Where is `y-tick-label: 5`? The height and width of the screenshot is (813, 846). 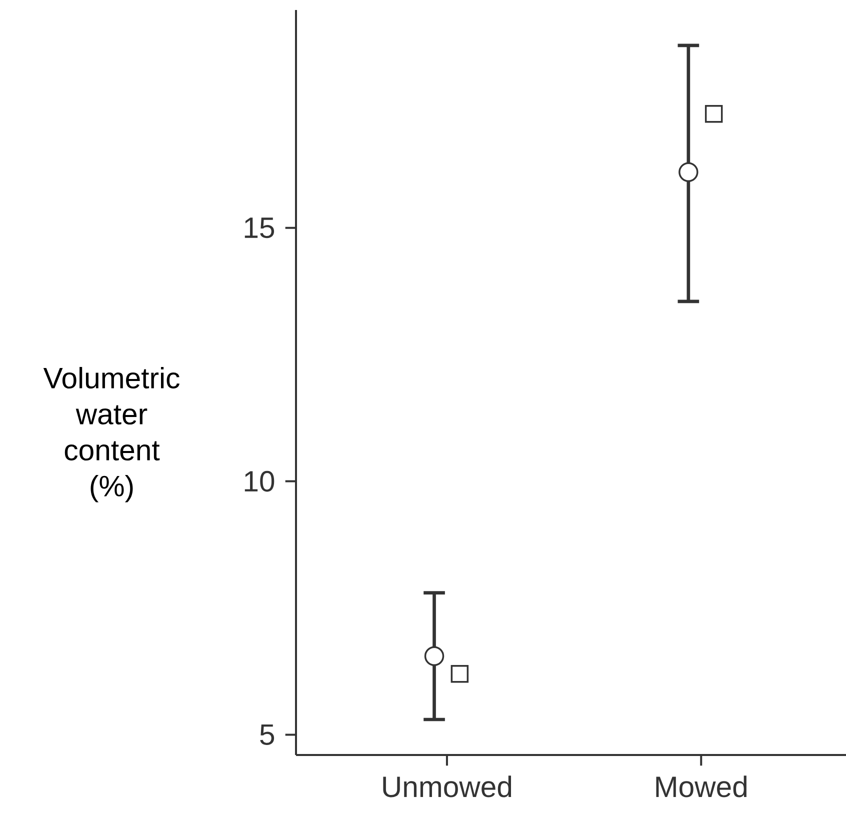
y-tick-label: 5 is located at coordinates (267, 734).